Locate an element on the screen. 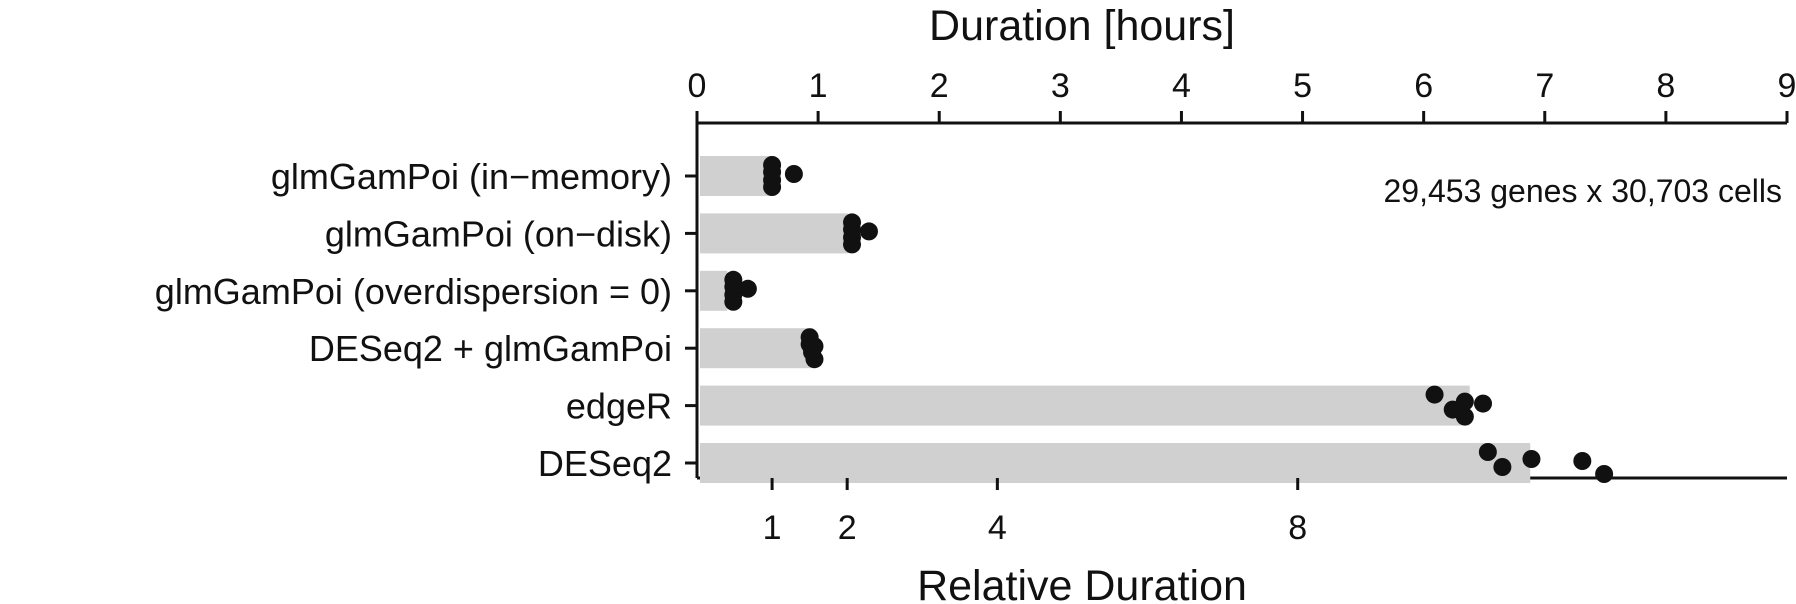 Image resolution: width=1796 pixels, height=604 pixels. category-label: glmGamPoi (in−memory) is located at coordinates (471, 176).